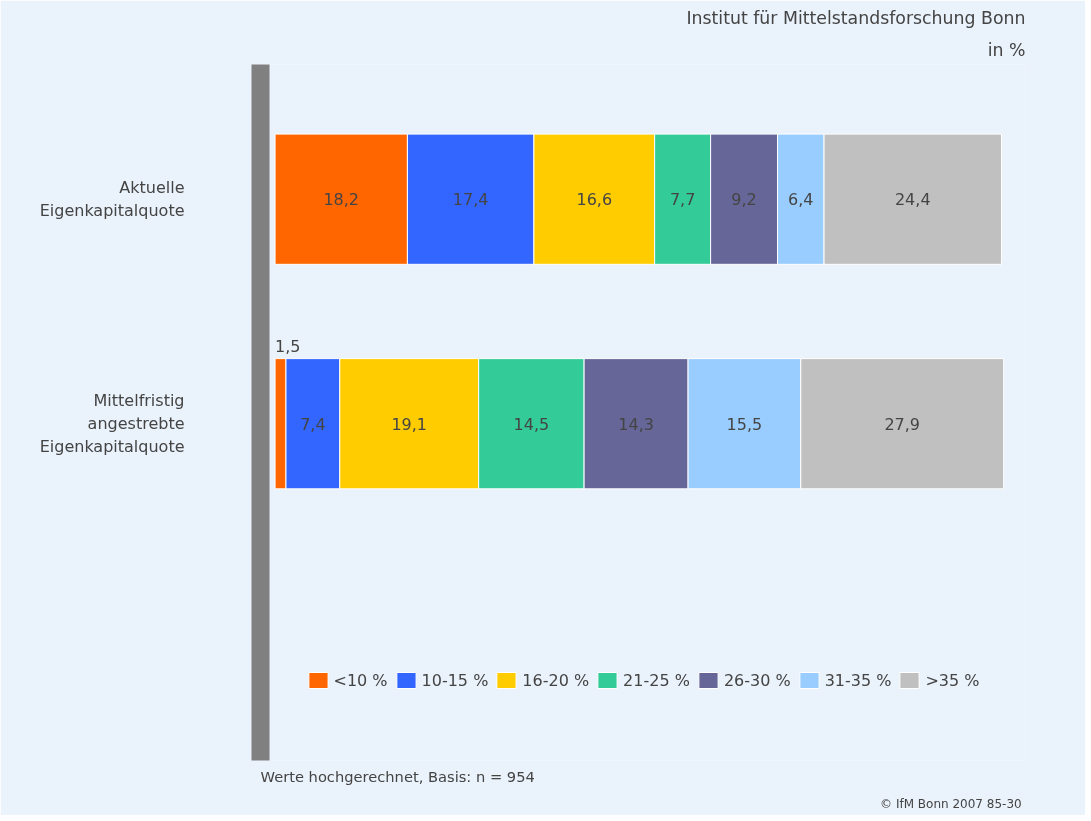 This screenshot has height=821, width=1091. Describe the element at coordinates (397, 776) in the screenshot. I see `text: Werte hochgerechnet, Basis: n = 954` at that location.